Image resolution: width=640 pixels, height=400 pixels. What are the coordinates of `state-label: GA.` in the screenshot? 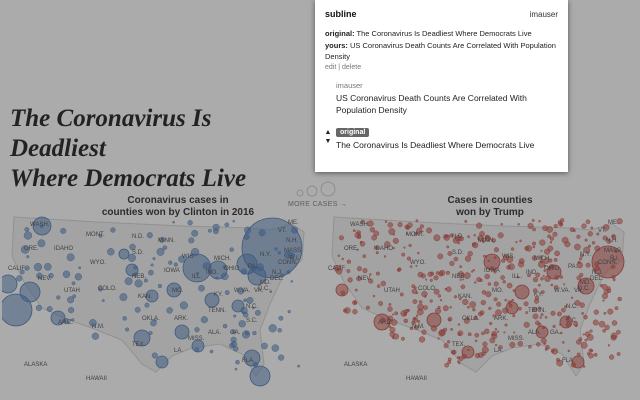 It's located at (235, 333).